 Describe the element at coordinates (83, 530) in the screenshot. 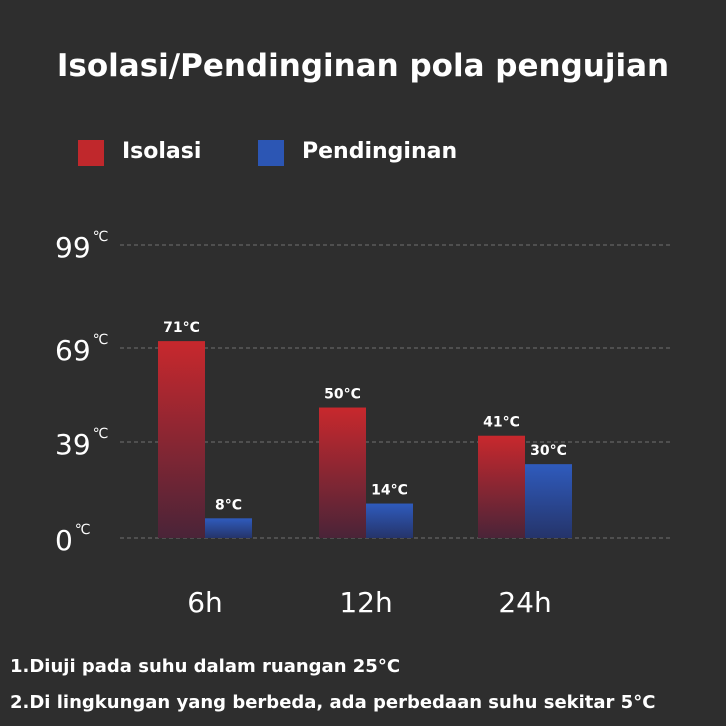

I see `y-tick-unit-0: ℃` at that location.